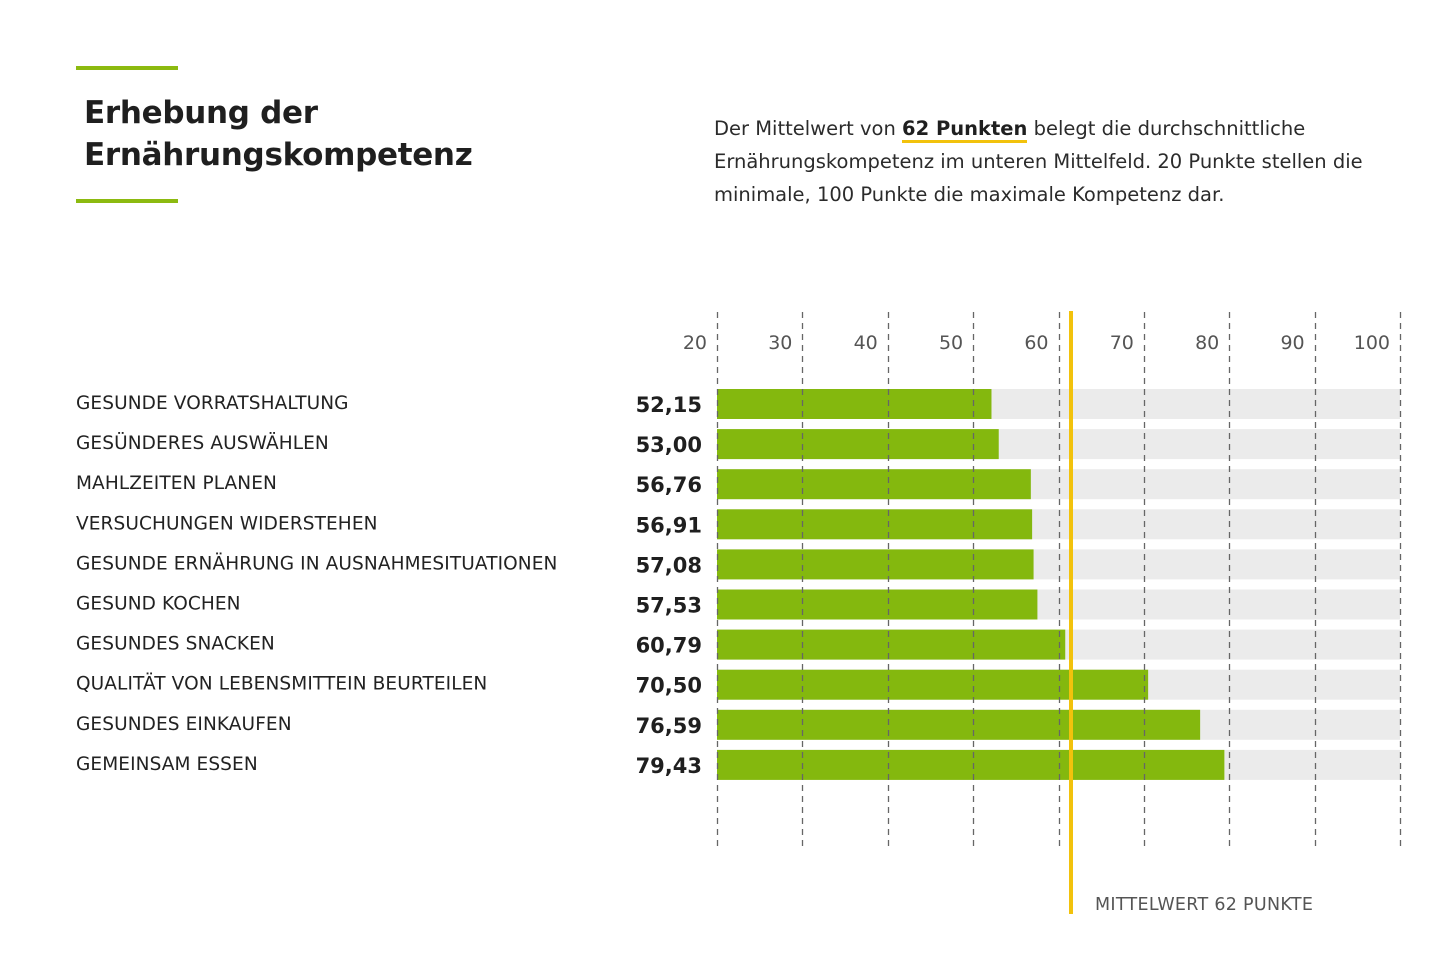 This screenshot has height=960, width=1440. I want to click on value-label-6: 57,53, so click(669, 606).